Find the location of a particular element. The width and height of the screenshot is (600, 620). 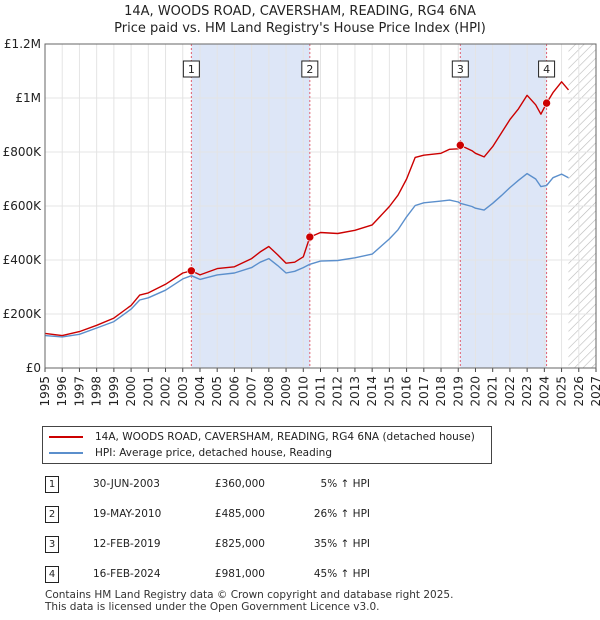

y-tick-label: £0 is located at coordinates (33, 368).